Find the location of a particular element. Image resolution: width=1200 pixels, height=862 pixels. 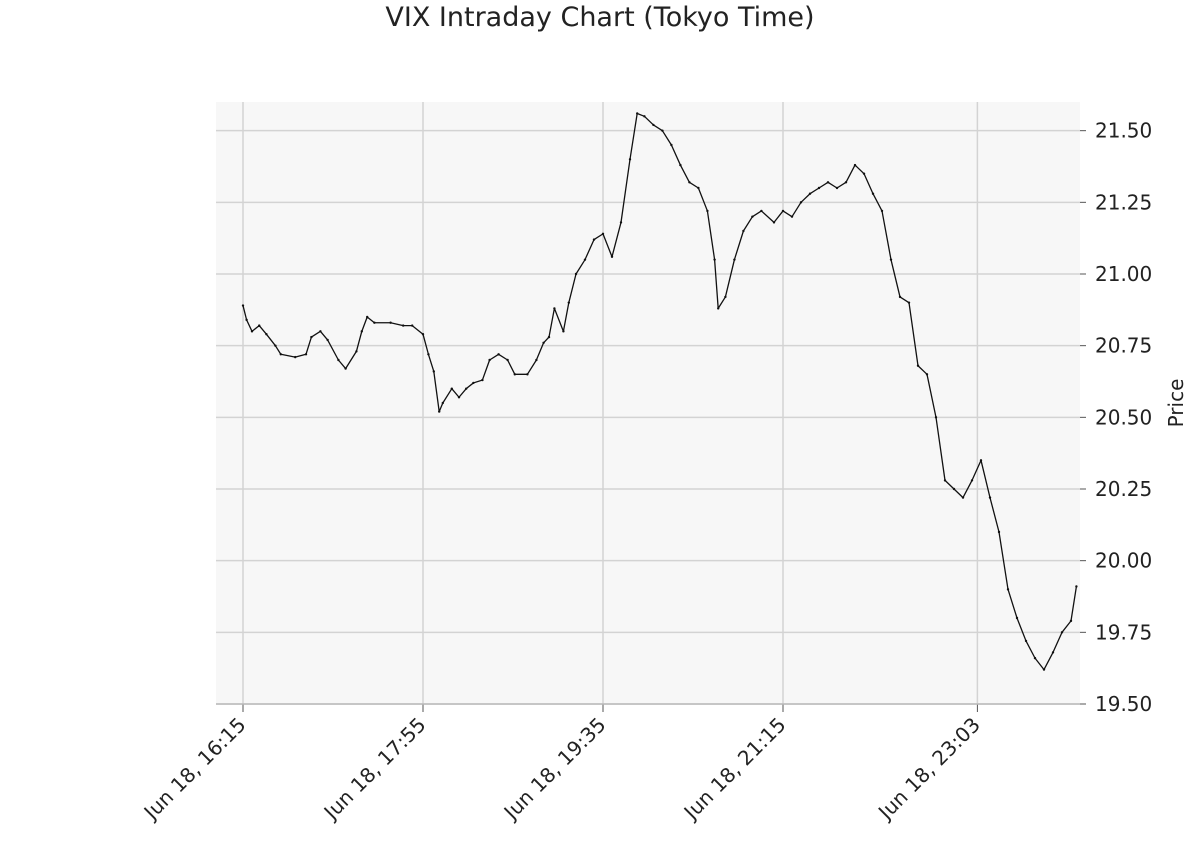

y-tick-label: 21.00 is located at coordinates (1123, 274).